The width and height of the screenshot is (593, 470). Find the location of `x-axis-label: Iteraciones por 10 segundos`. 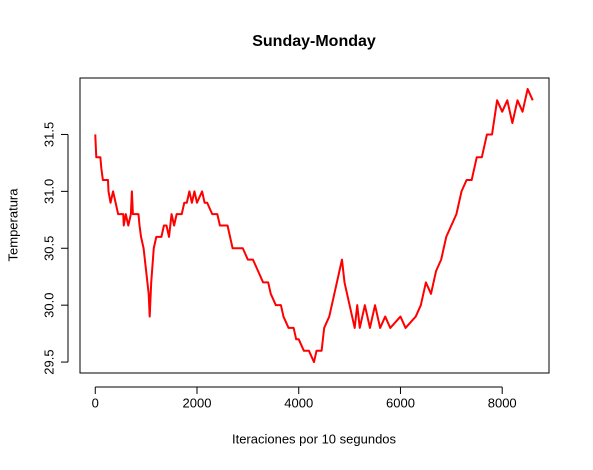

x-axis-label: Iteraciones por 10 segundos is located at coordinates (314, 438).